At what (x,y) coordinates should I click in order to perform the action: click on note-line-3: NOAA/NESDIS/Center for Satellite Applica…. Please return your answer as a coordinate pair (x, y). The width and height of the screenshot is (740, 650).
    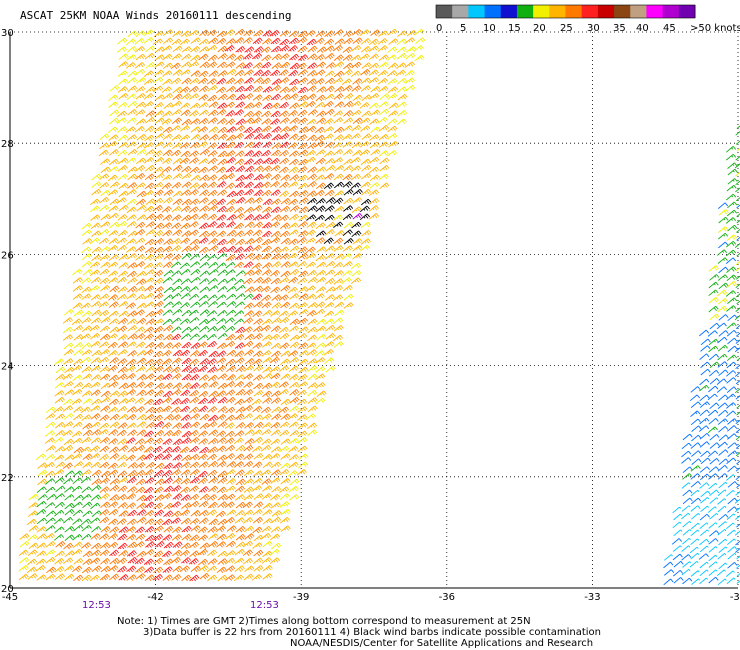
    Looking at the image, I should click on (441, 643).